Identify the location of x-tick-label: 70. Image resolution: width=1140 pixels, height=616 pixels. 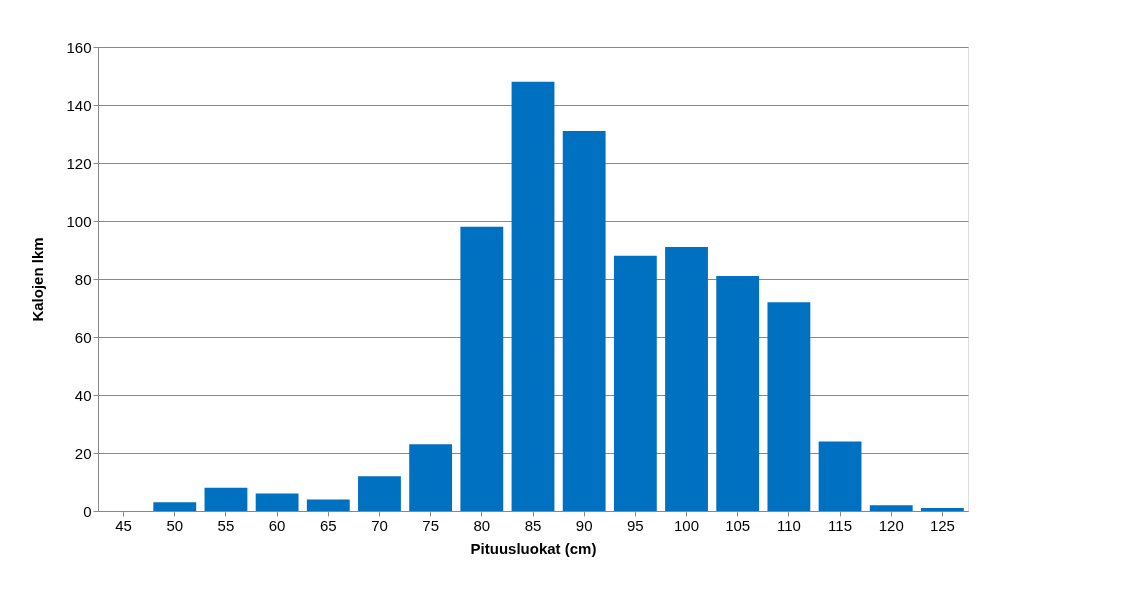
(379, 525).